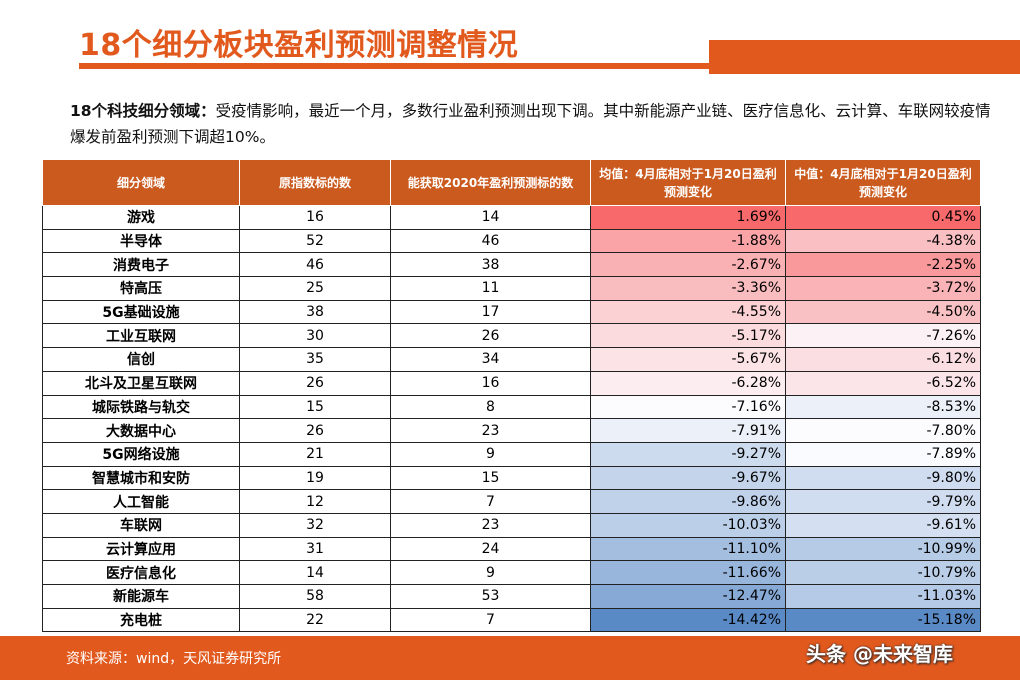 The height and width of the screenshot is (680, 1020). What do you see at coordinates (490, 549) in the screenshot?
I see `with-forecast-cell: 24` at bounding box center [490, 549].